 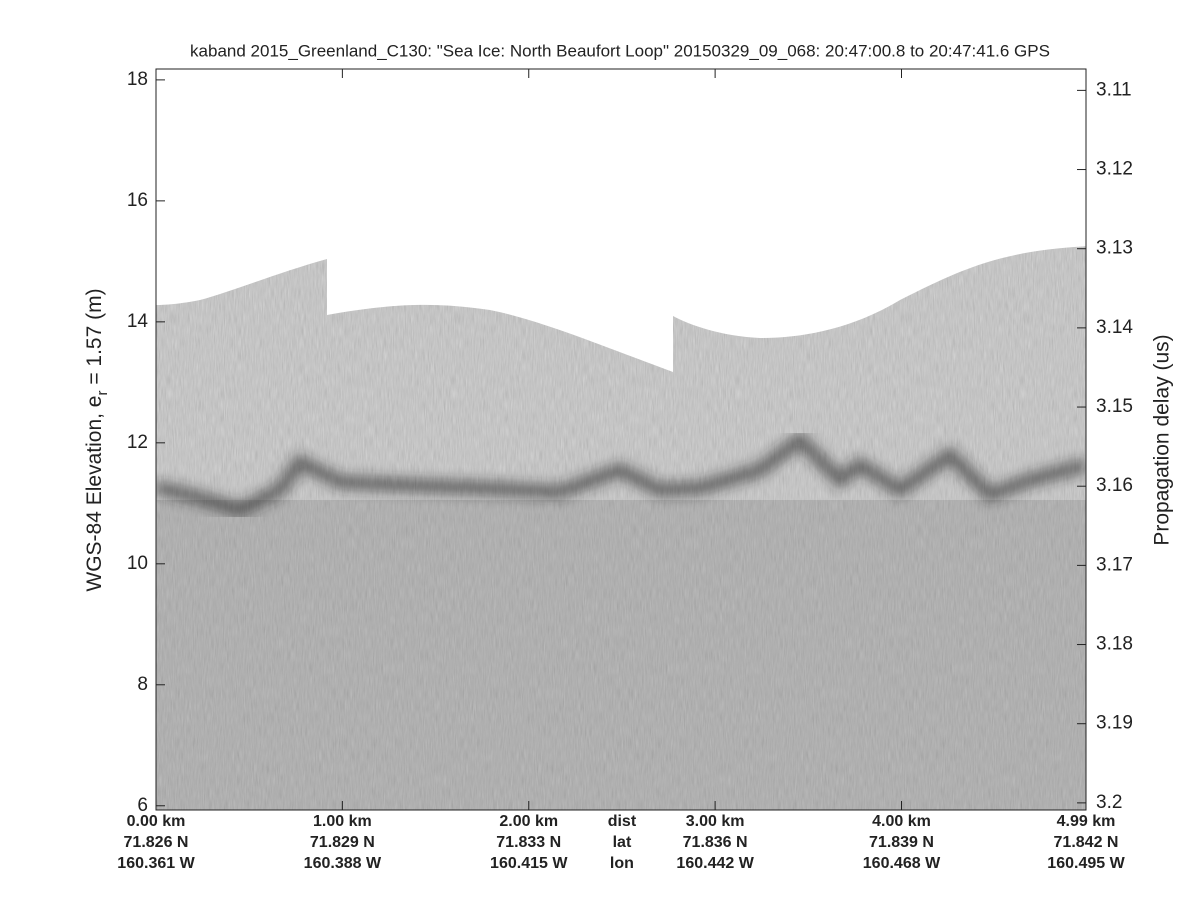 What do you see at coordinates (1109, 802) in the screenshot?
I see `y2-tick-label: 3.2` at bounding box center [1109, 802].